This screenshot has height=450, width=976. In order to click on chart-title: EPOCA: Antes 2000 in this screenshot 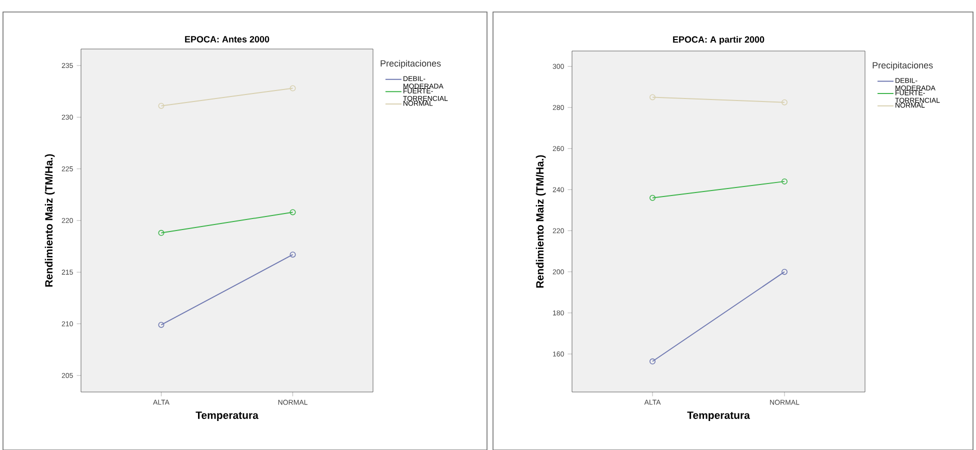, I will do `click(227, 39)`.